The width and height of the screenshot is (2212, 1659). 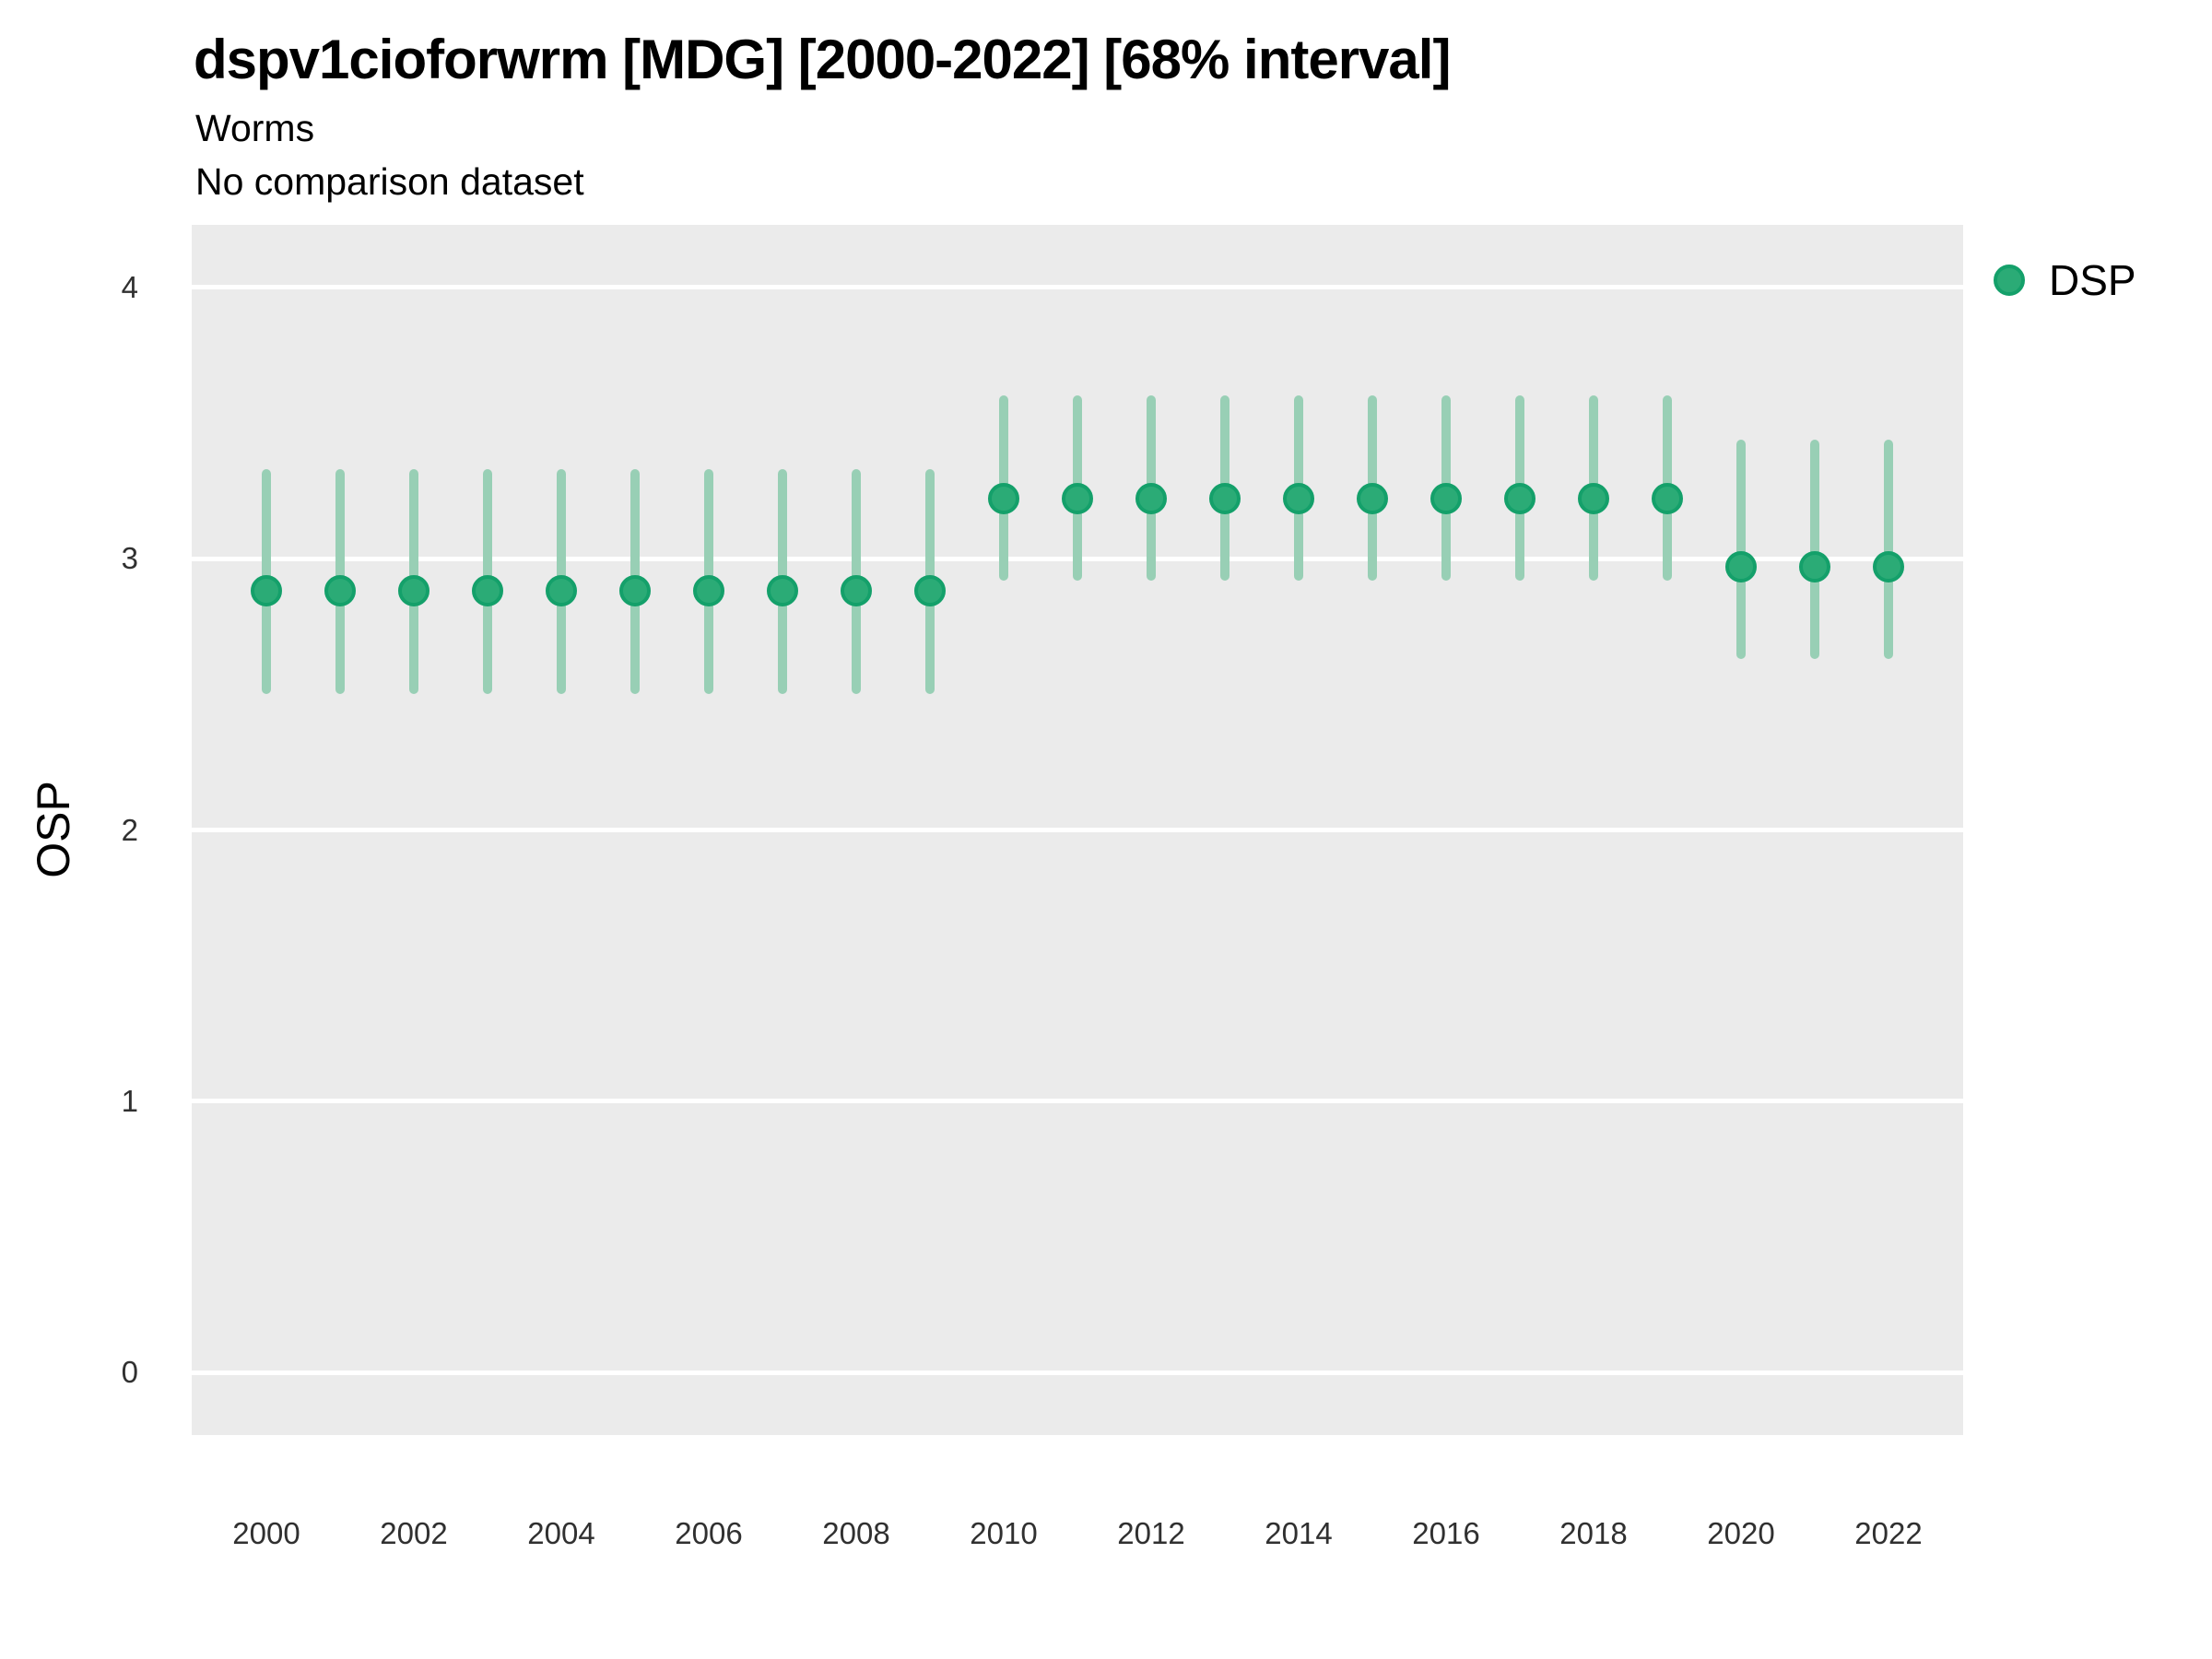 I want to click on x-tick-label: 2004, so click(x=561, y=1533).